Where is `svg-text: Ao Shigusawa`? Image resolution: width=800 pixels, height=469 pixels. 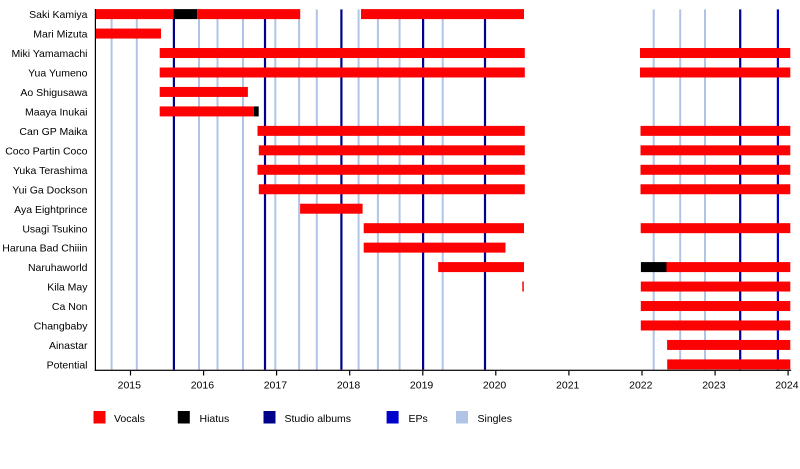 svg-text: Ao Shigusawa is located at coordinates (53, 93).